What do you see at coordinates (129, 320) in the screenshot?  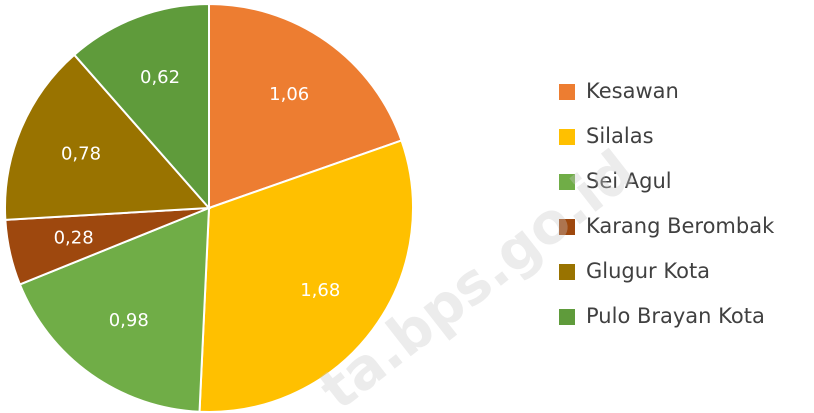 I see `value-label: 0,98` at bounding box center [129, 320].